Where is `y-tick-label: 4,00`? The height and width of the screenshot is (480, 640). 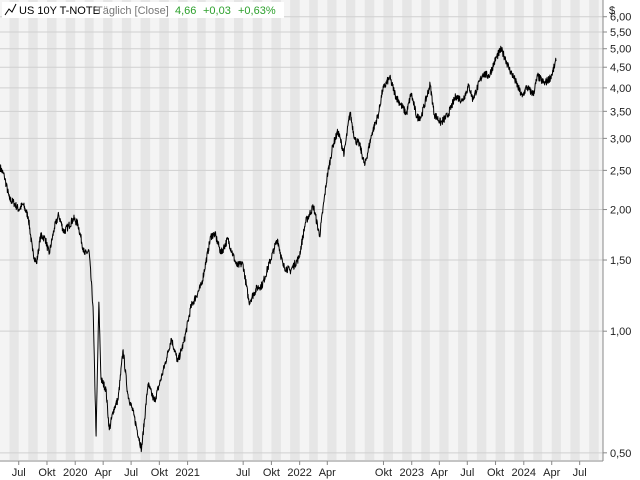
y-tick-label: 4,00 is located at coordinates (620, 89).